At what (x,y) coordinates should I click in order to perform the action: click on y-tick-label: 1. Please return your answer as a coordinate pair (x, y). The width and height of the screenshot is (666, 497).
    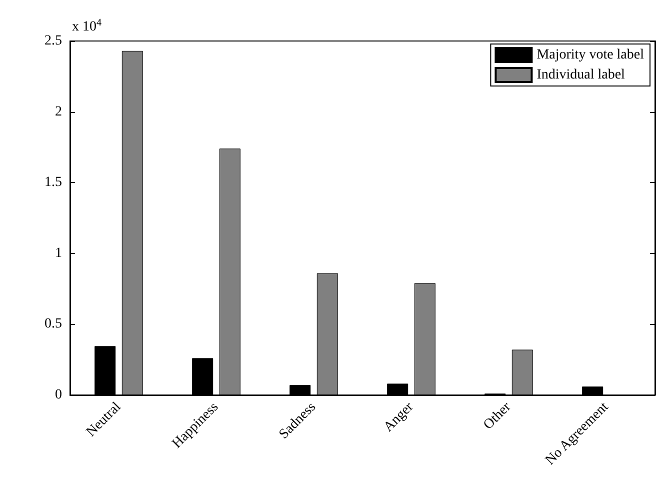
    Looking at the image, I should click on (58, 253).